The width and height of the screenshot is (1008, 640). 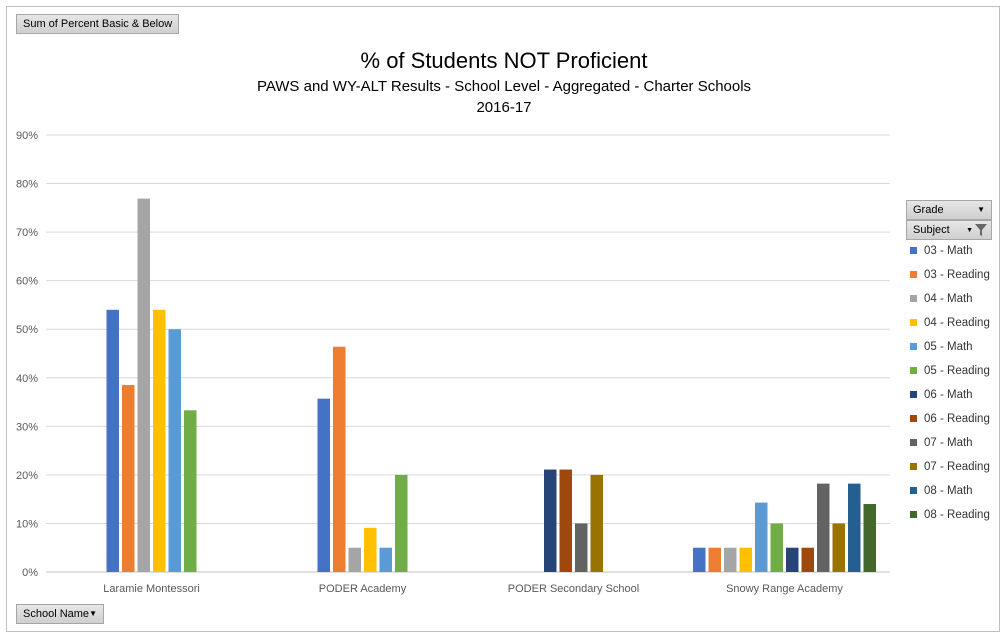 What do you see at coordinates (27, 233) in the screenshot?
I see `y-tick-label: 70%` at bounding box center [27, 233].